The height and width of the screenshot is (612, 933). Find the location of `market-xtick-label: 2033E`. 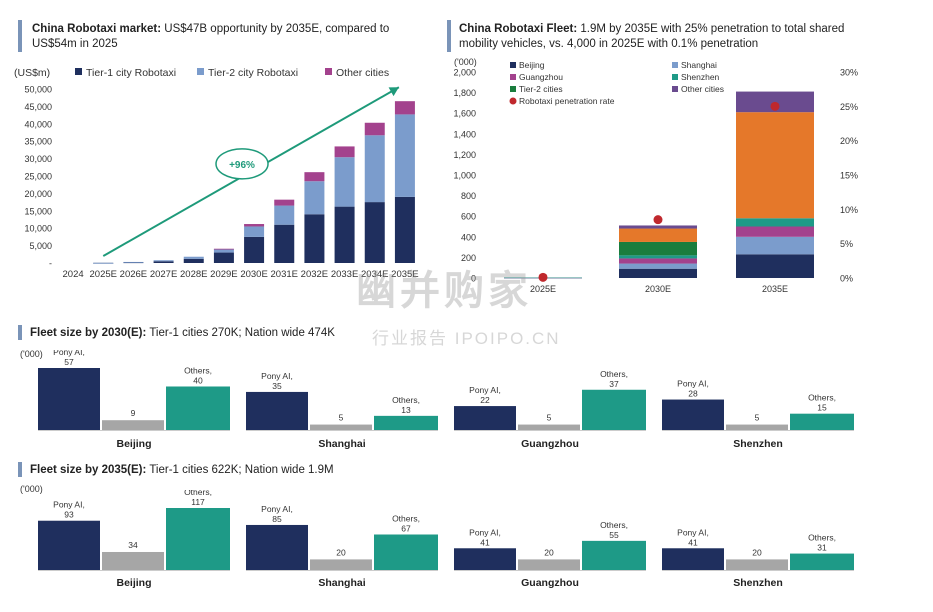

market-xtick-label: 2033E is located at coordinates (344, 274).